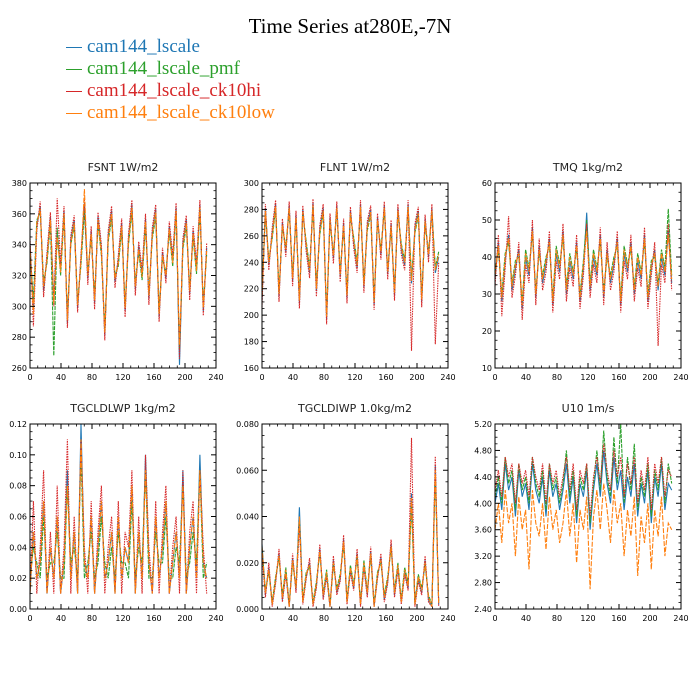  Describe the element at coordinates (355, 167) in the screenshot. I see `panel-title: FLNT 1W/m2` at that location.